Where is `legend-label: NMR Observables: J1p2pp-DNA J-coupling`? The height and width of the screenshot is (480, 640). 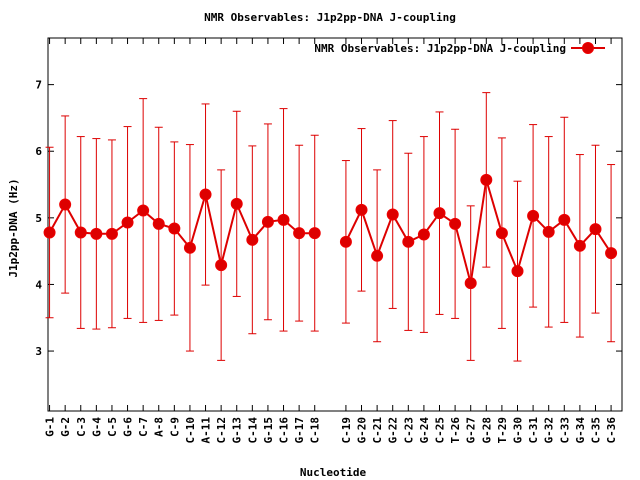
legend-label: NMR Observables: J1p2pp-DNA J-coupling is located at coordinates (440, 48).